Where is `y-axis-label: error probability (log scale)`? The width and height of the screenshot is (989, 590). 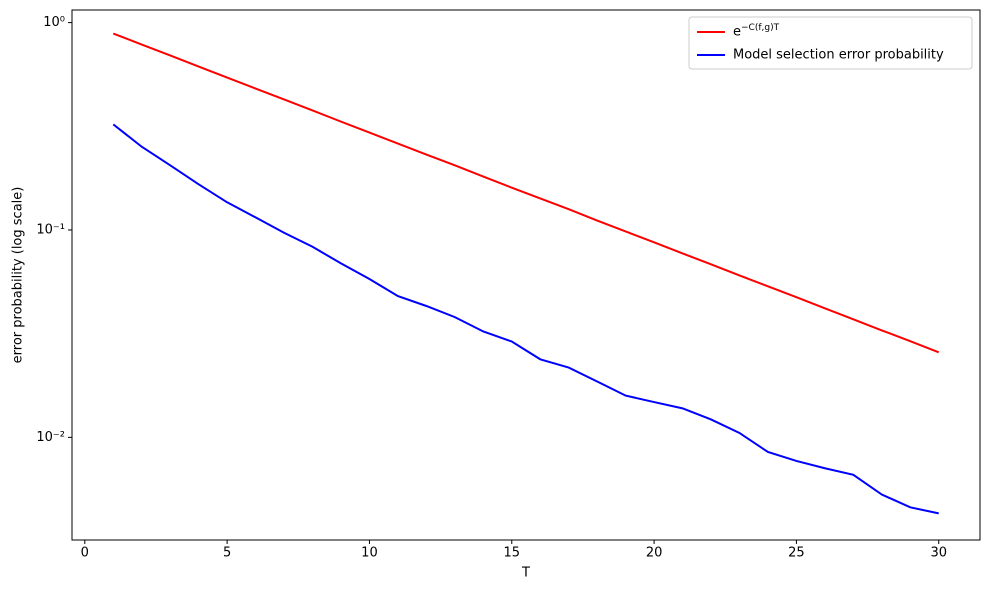 y-axis-label: error probability (log scale) is located at coordinates (18, 275).